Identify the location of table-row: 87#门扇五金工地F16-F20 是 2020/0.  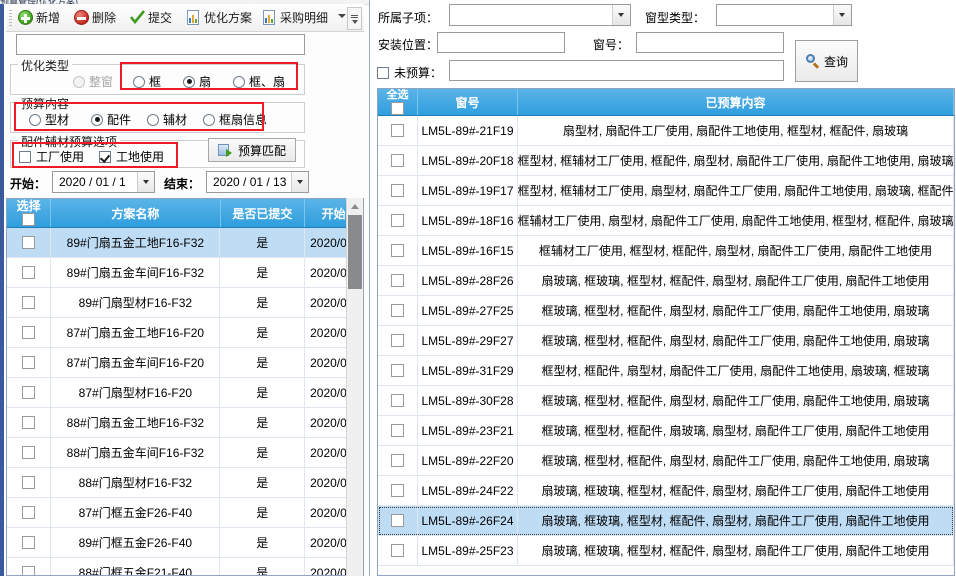
(185, 333).